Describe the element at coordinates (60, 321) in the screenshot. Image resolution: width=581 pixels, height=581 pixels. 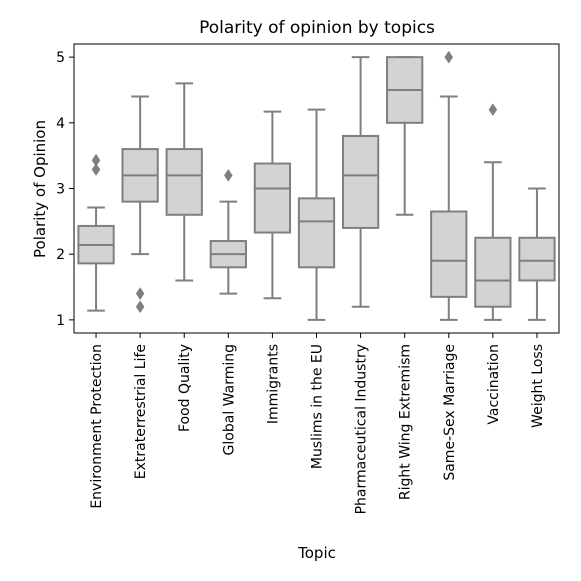
I see `y-tick-label: 1` at that location.